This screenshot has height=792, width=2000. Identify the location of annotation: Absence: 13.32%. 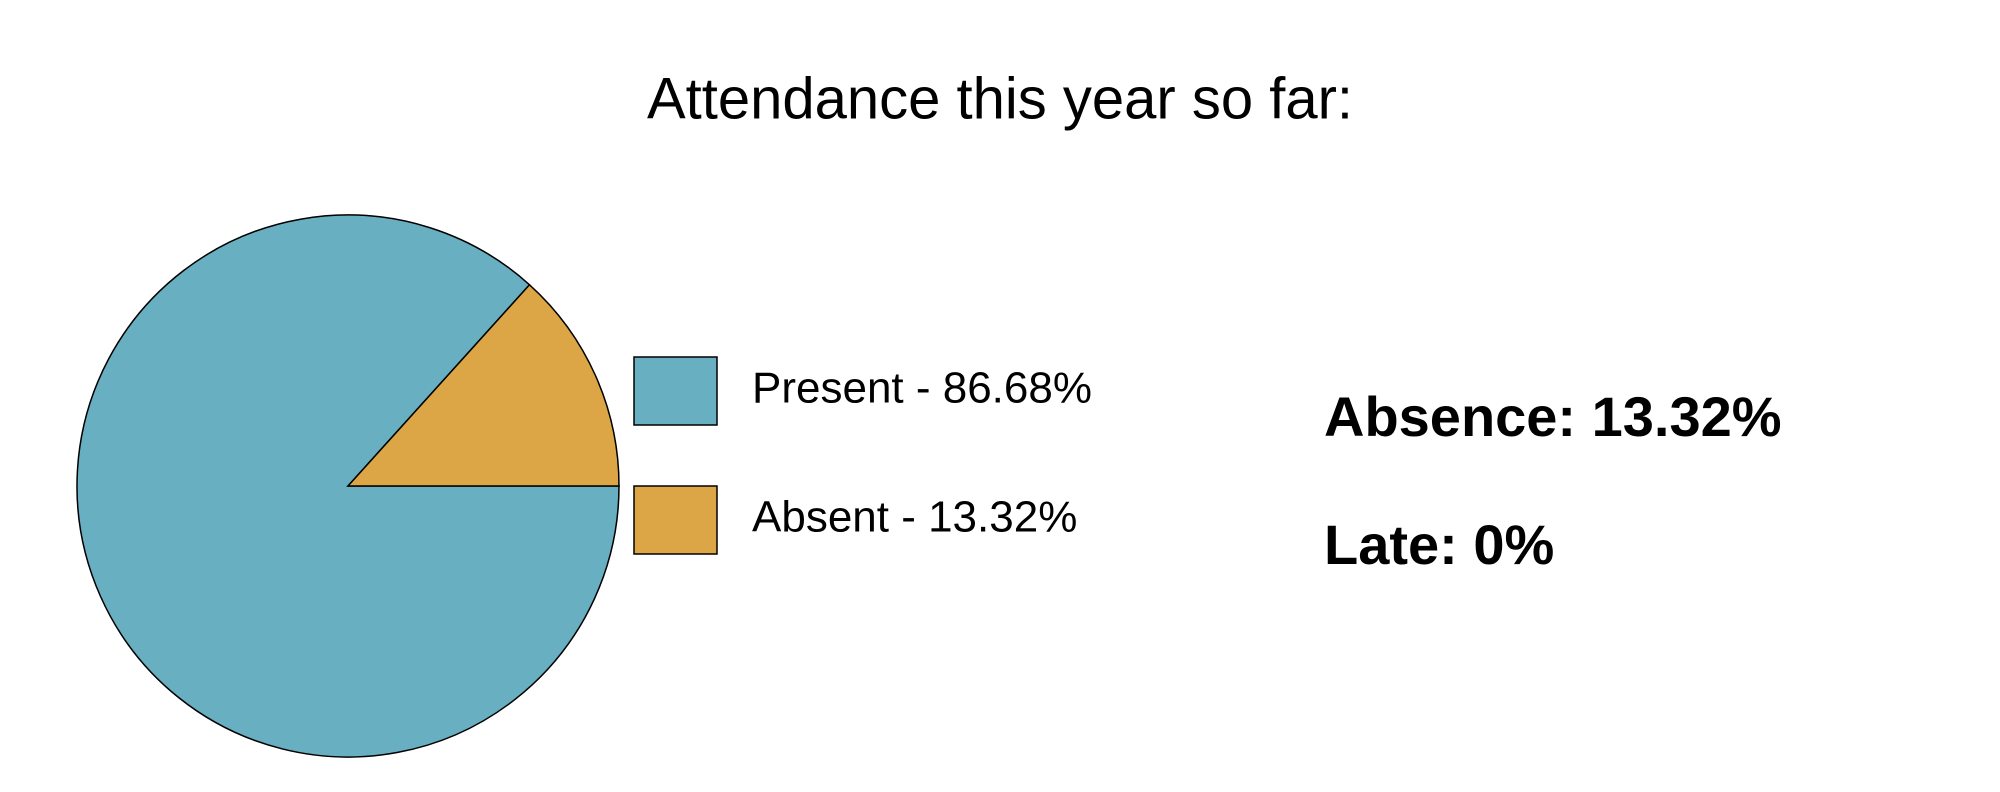
(1553, 416).